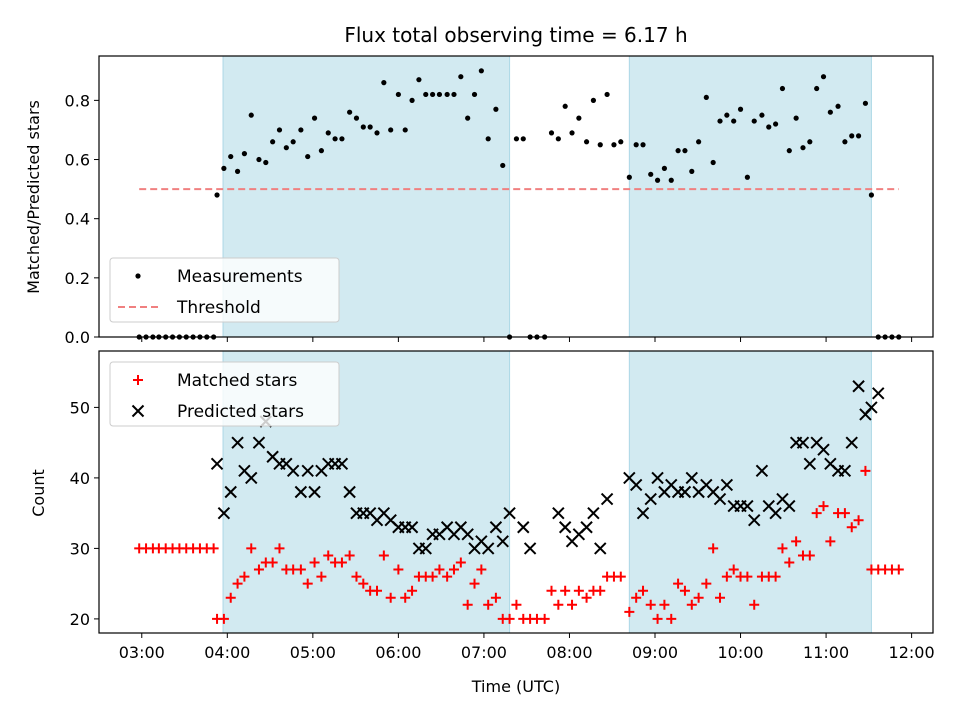 The width and height of the screenshot is (960, 724). Describe the element at coordinates (240, 277) in the screenshot. I see `legend-label: Measurements` at that location.